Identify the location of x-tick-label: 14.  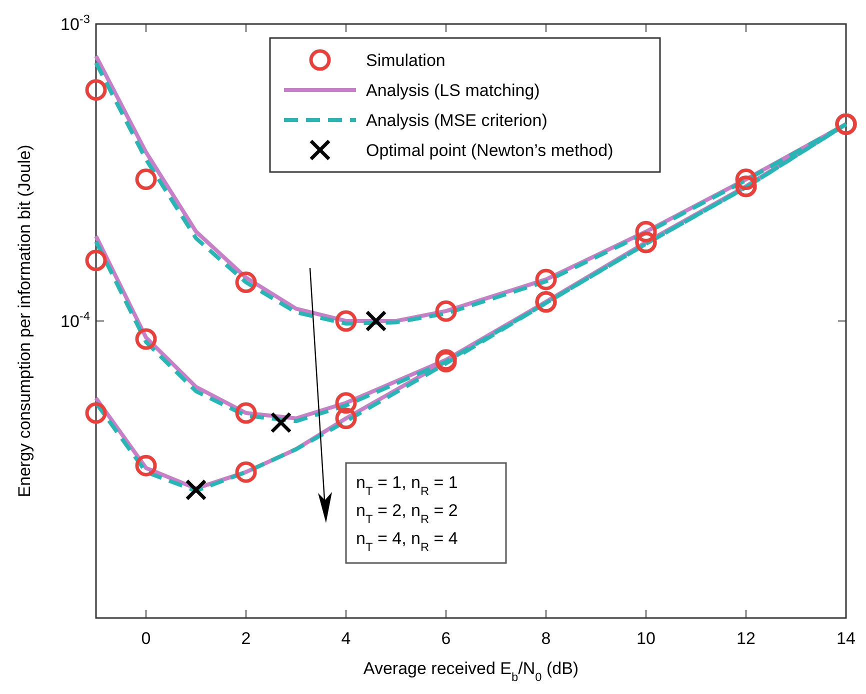
(846, 638).